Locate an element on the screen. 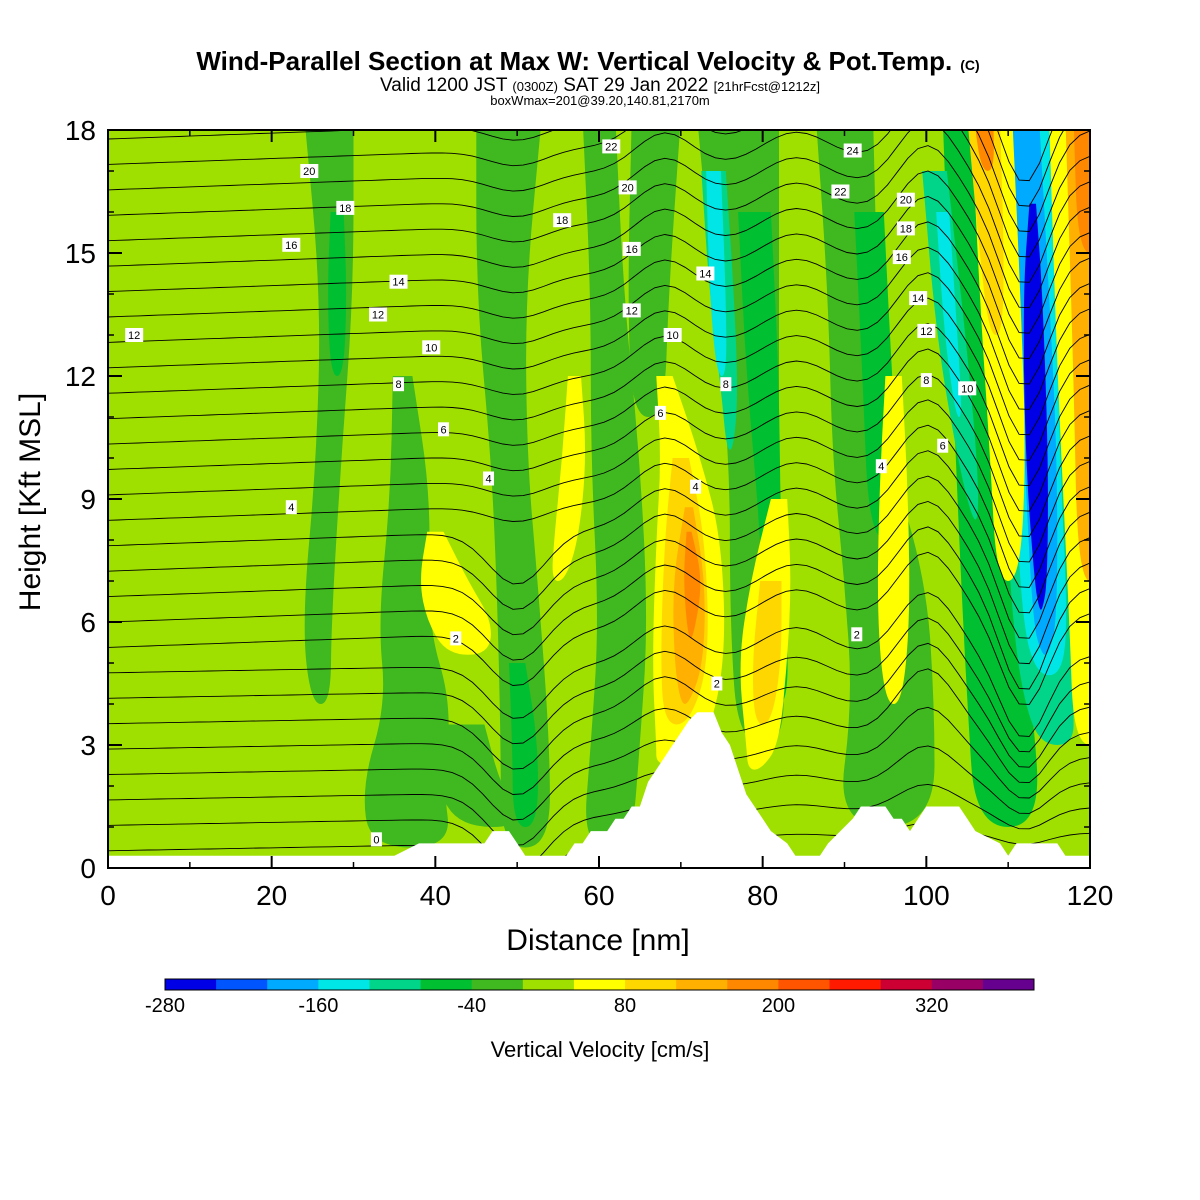  colorbar-tick-label: 200 is located at coordinates (778, 1006).